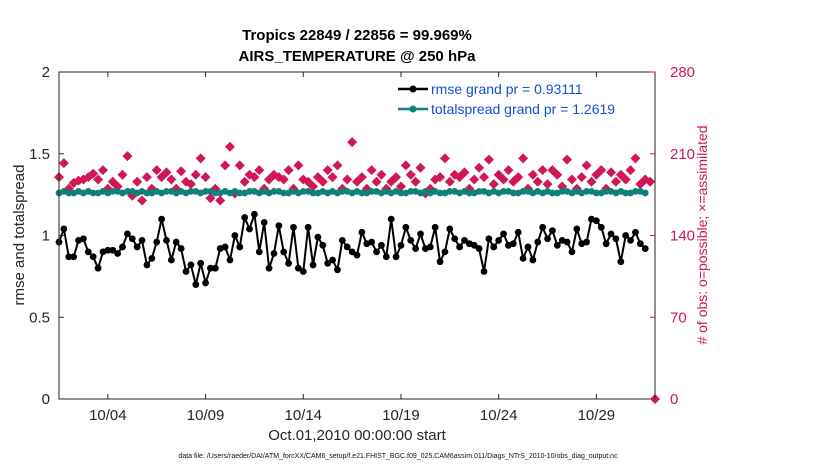 The height and width of the screenshot is (470, 830). Describe the element at coordinates (678, 317) in the screenshot. I see `y-right-tick-label: 70` at that location.